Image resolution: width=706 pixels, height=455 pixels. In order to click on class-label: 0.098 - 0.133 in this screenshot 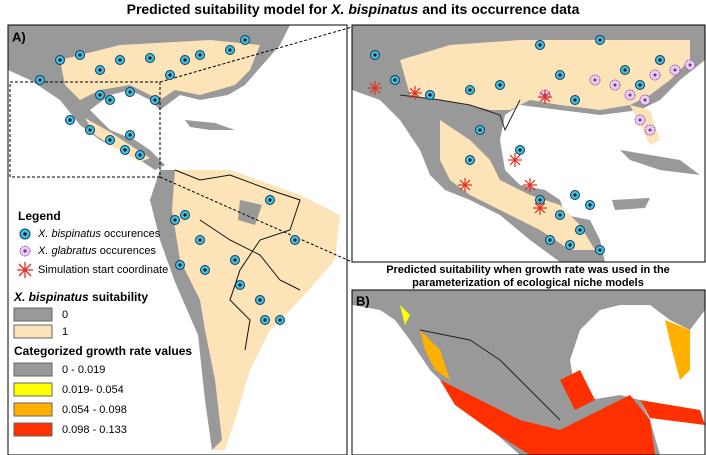, I will do `click(94, 430)`.